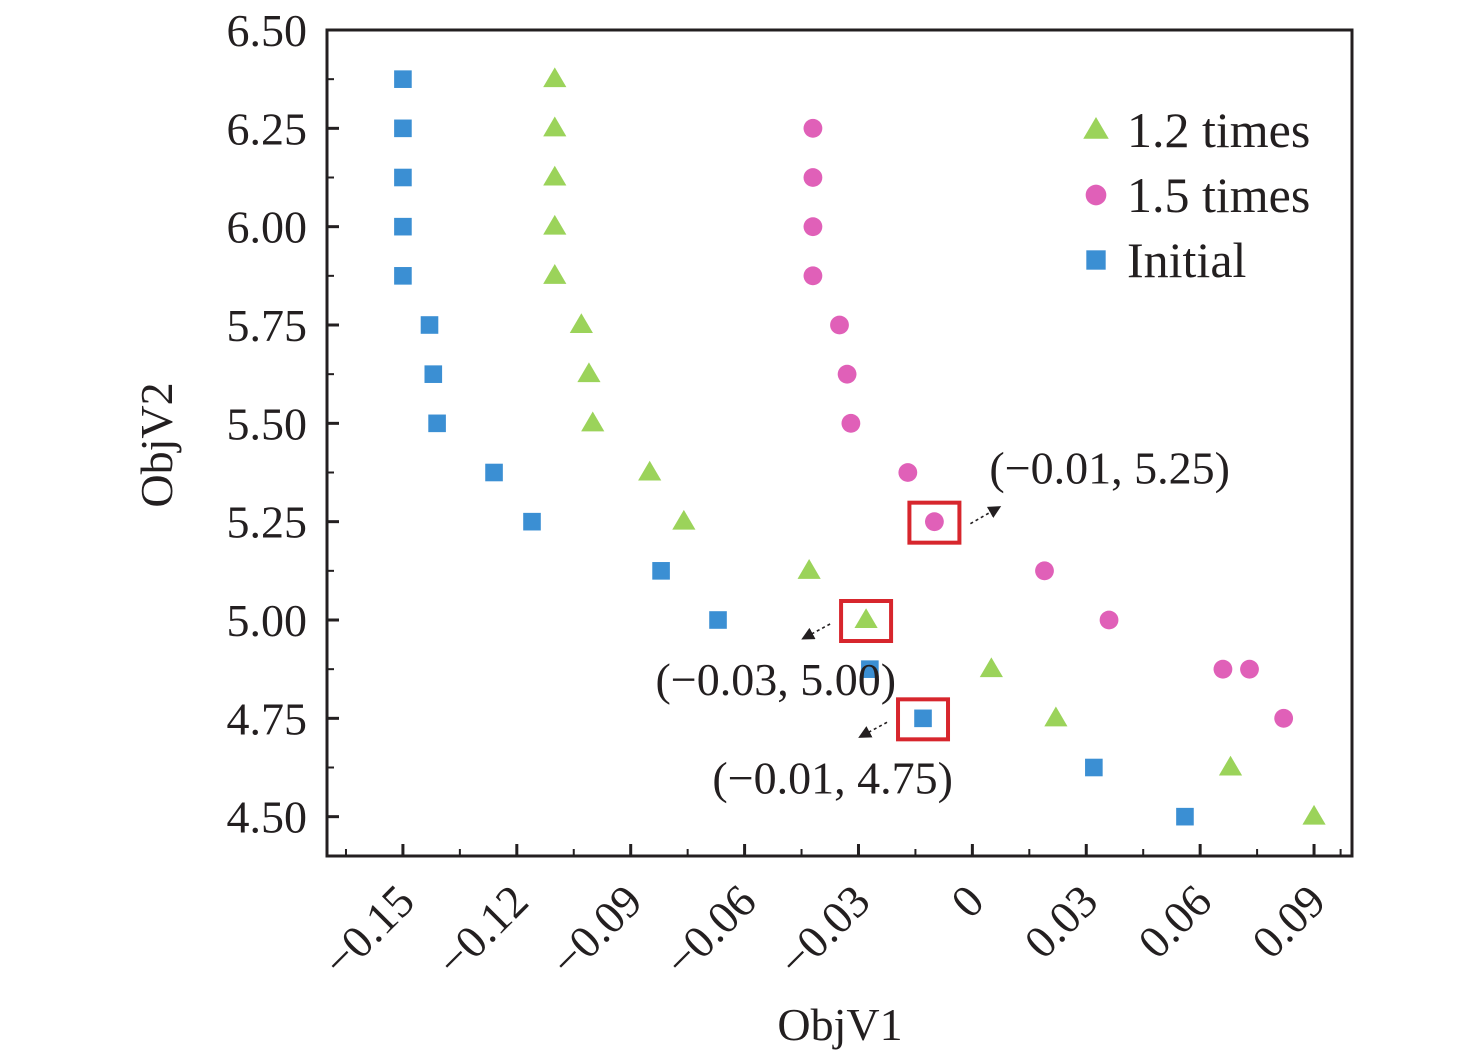 The image size is (1476, 1056). Describe the element at coordinates (267, 817) in the screenshot. I see `y-tick-label: 4.50` at that location.